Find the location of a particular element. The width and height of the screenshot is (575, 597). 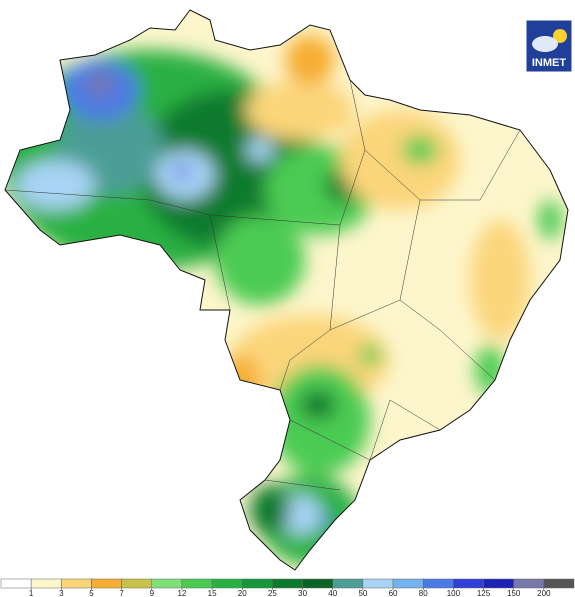

legend-tick-label: 12 is located at coordinates (181, 593).